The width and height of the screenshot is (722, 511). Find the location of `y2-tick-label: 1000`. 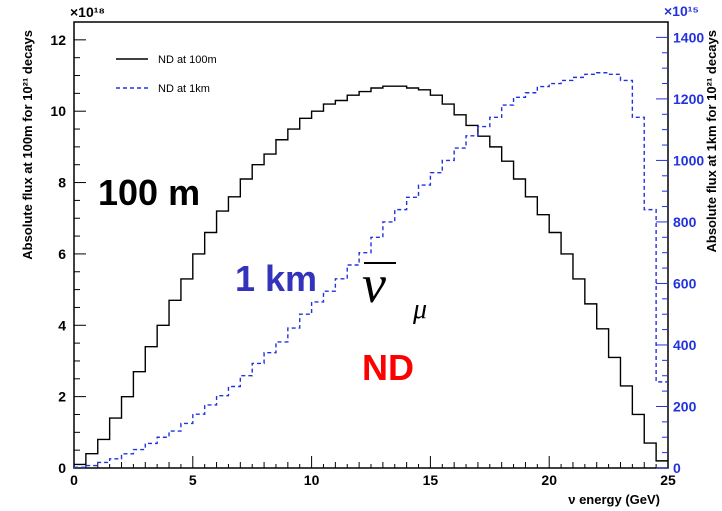

y2-tick-label: 1000 is located at coordinates (688, 160).